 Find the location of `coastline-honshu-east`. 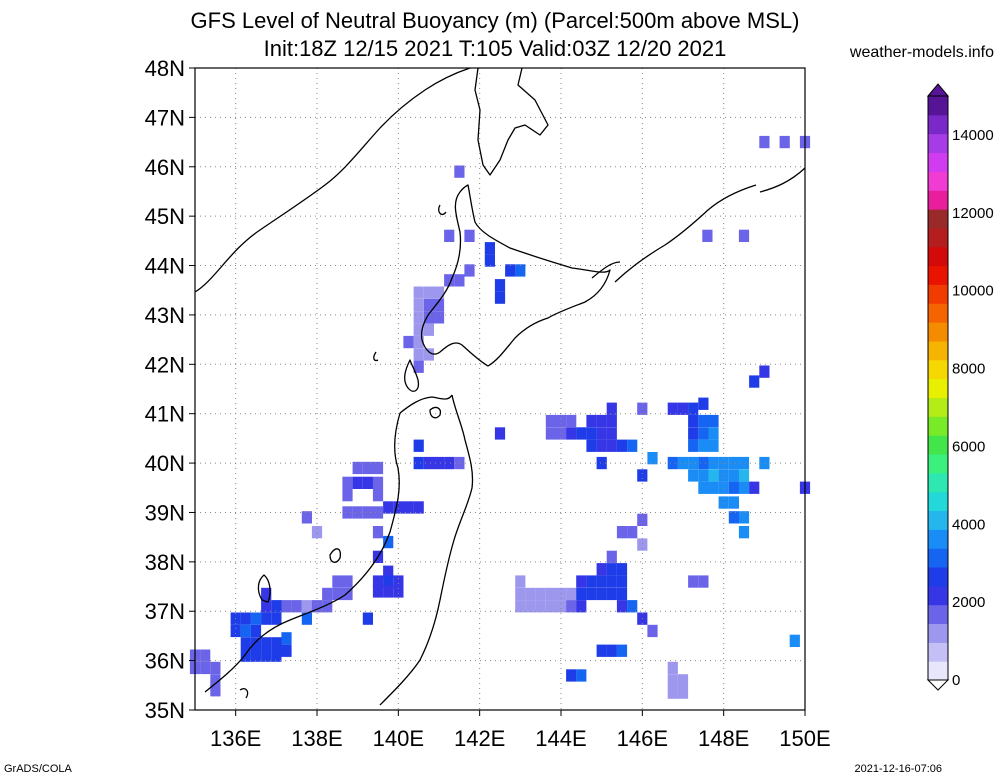

coastline-honshu-east is located at coordinates (426, 550).